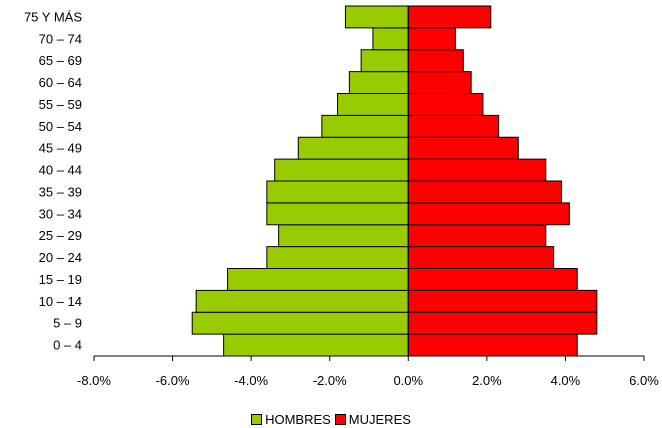  I want to click on legend-label-mujeres: MUJERES, so click(379, 419).